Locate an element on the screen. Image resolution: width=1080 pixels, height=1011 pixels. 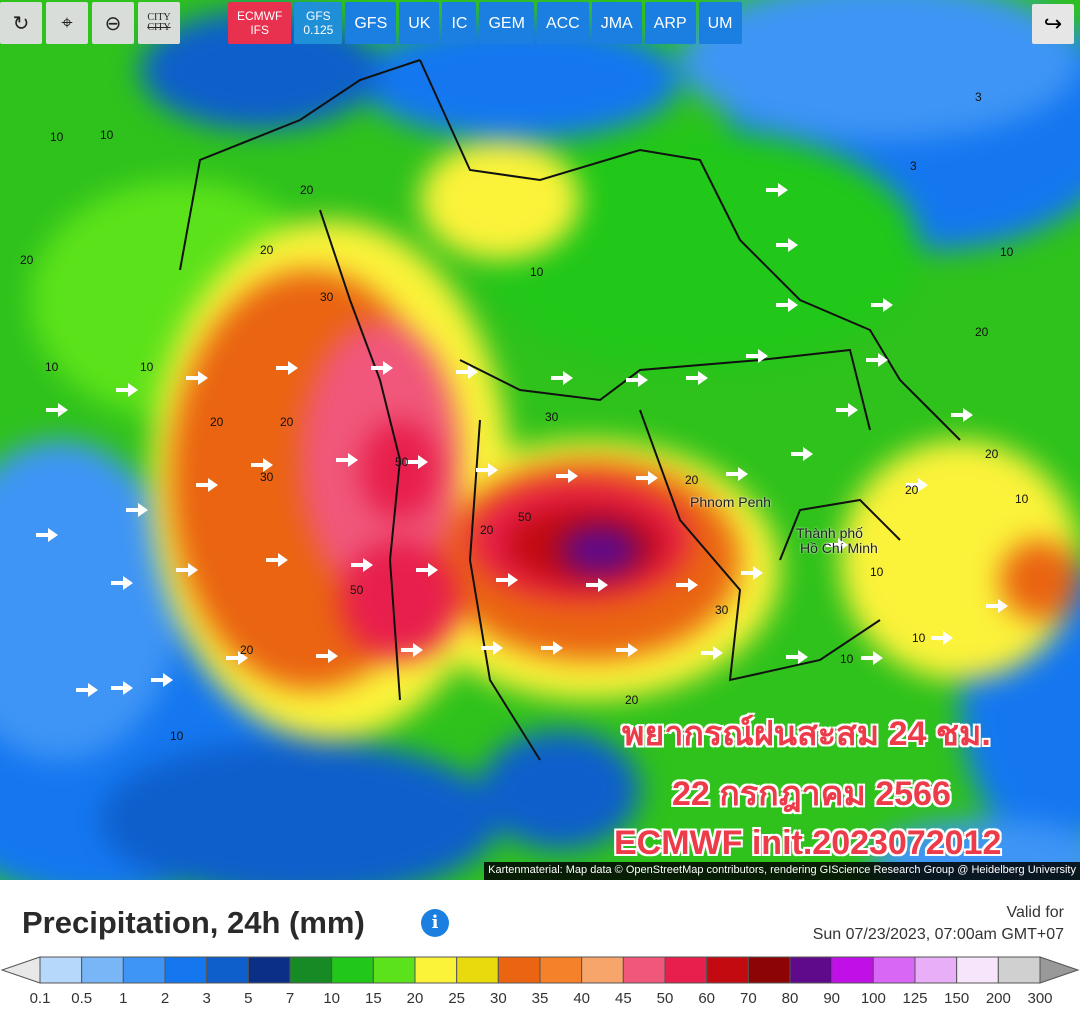
model-label: UM is located at coordinates (720, 23).